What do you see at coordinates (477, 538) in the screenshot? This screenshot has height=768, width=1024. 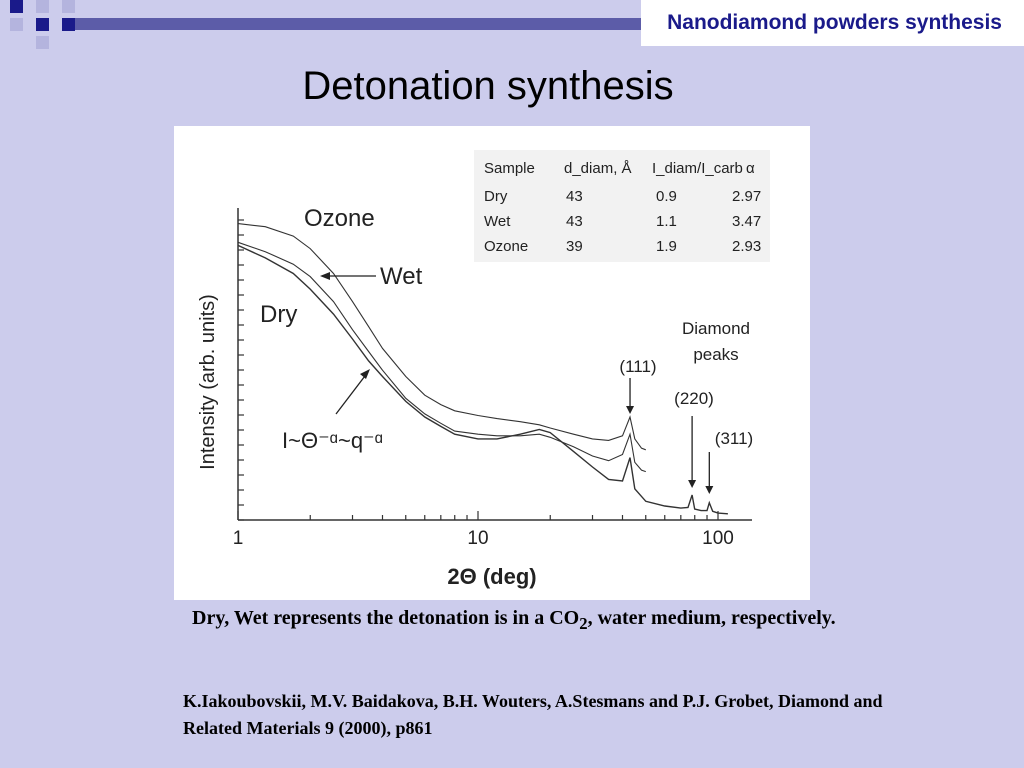 I see `x-tick-label: 10` at bounding box center [477, 538].